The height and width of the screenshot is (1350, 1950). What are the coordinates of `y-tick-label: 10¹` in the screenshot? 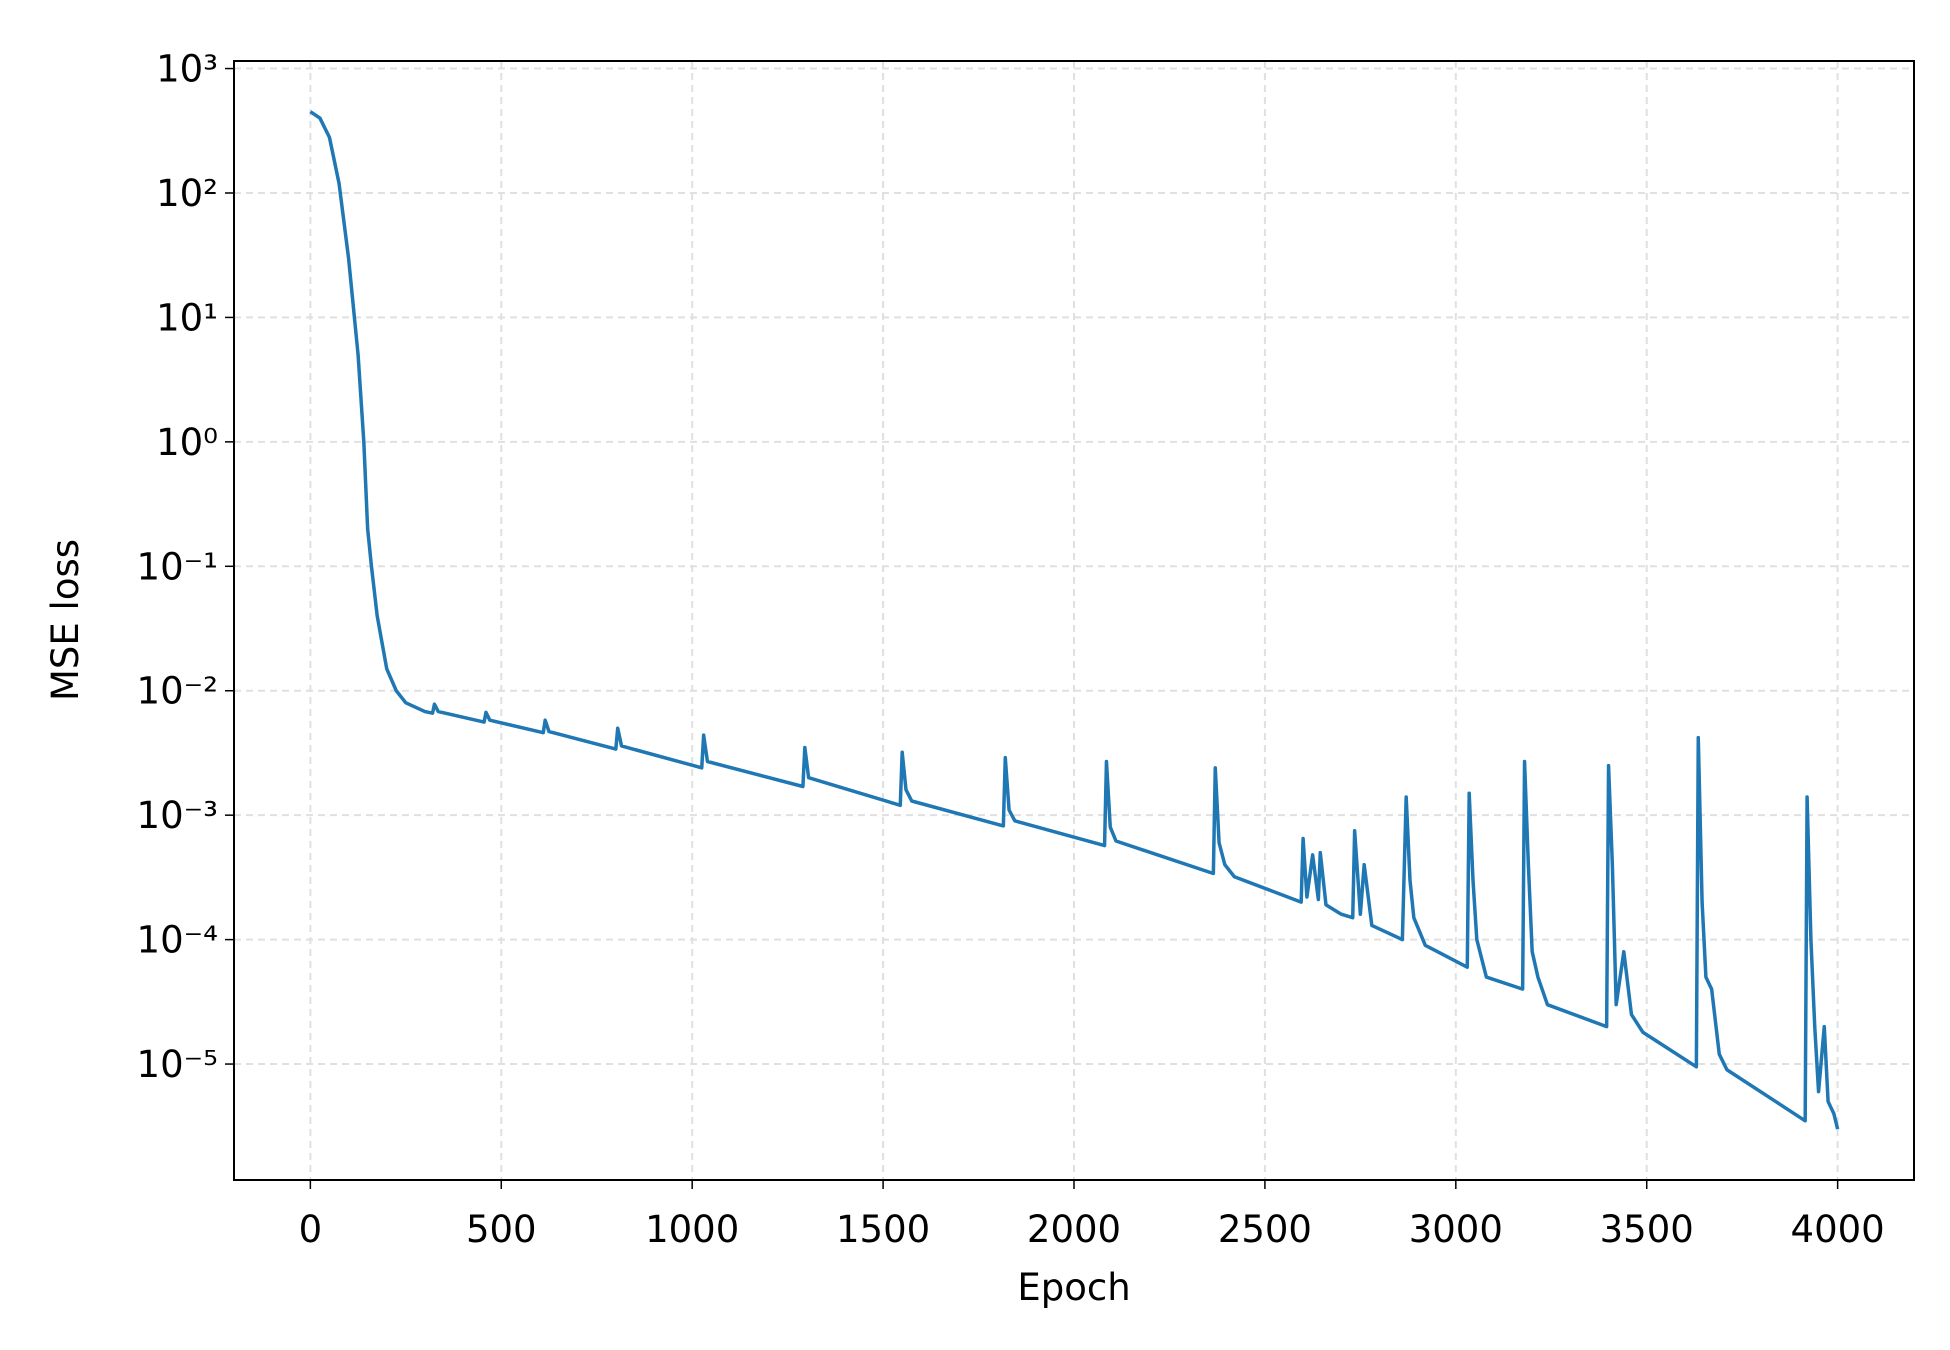 It's located at (187, 317).